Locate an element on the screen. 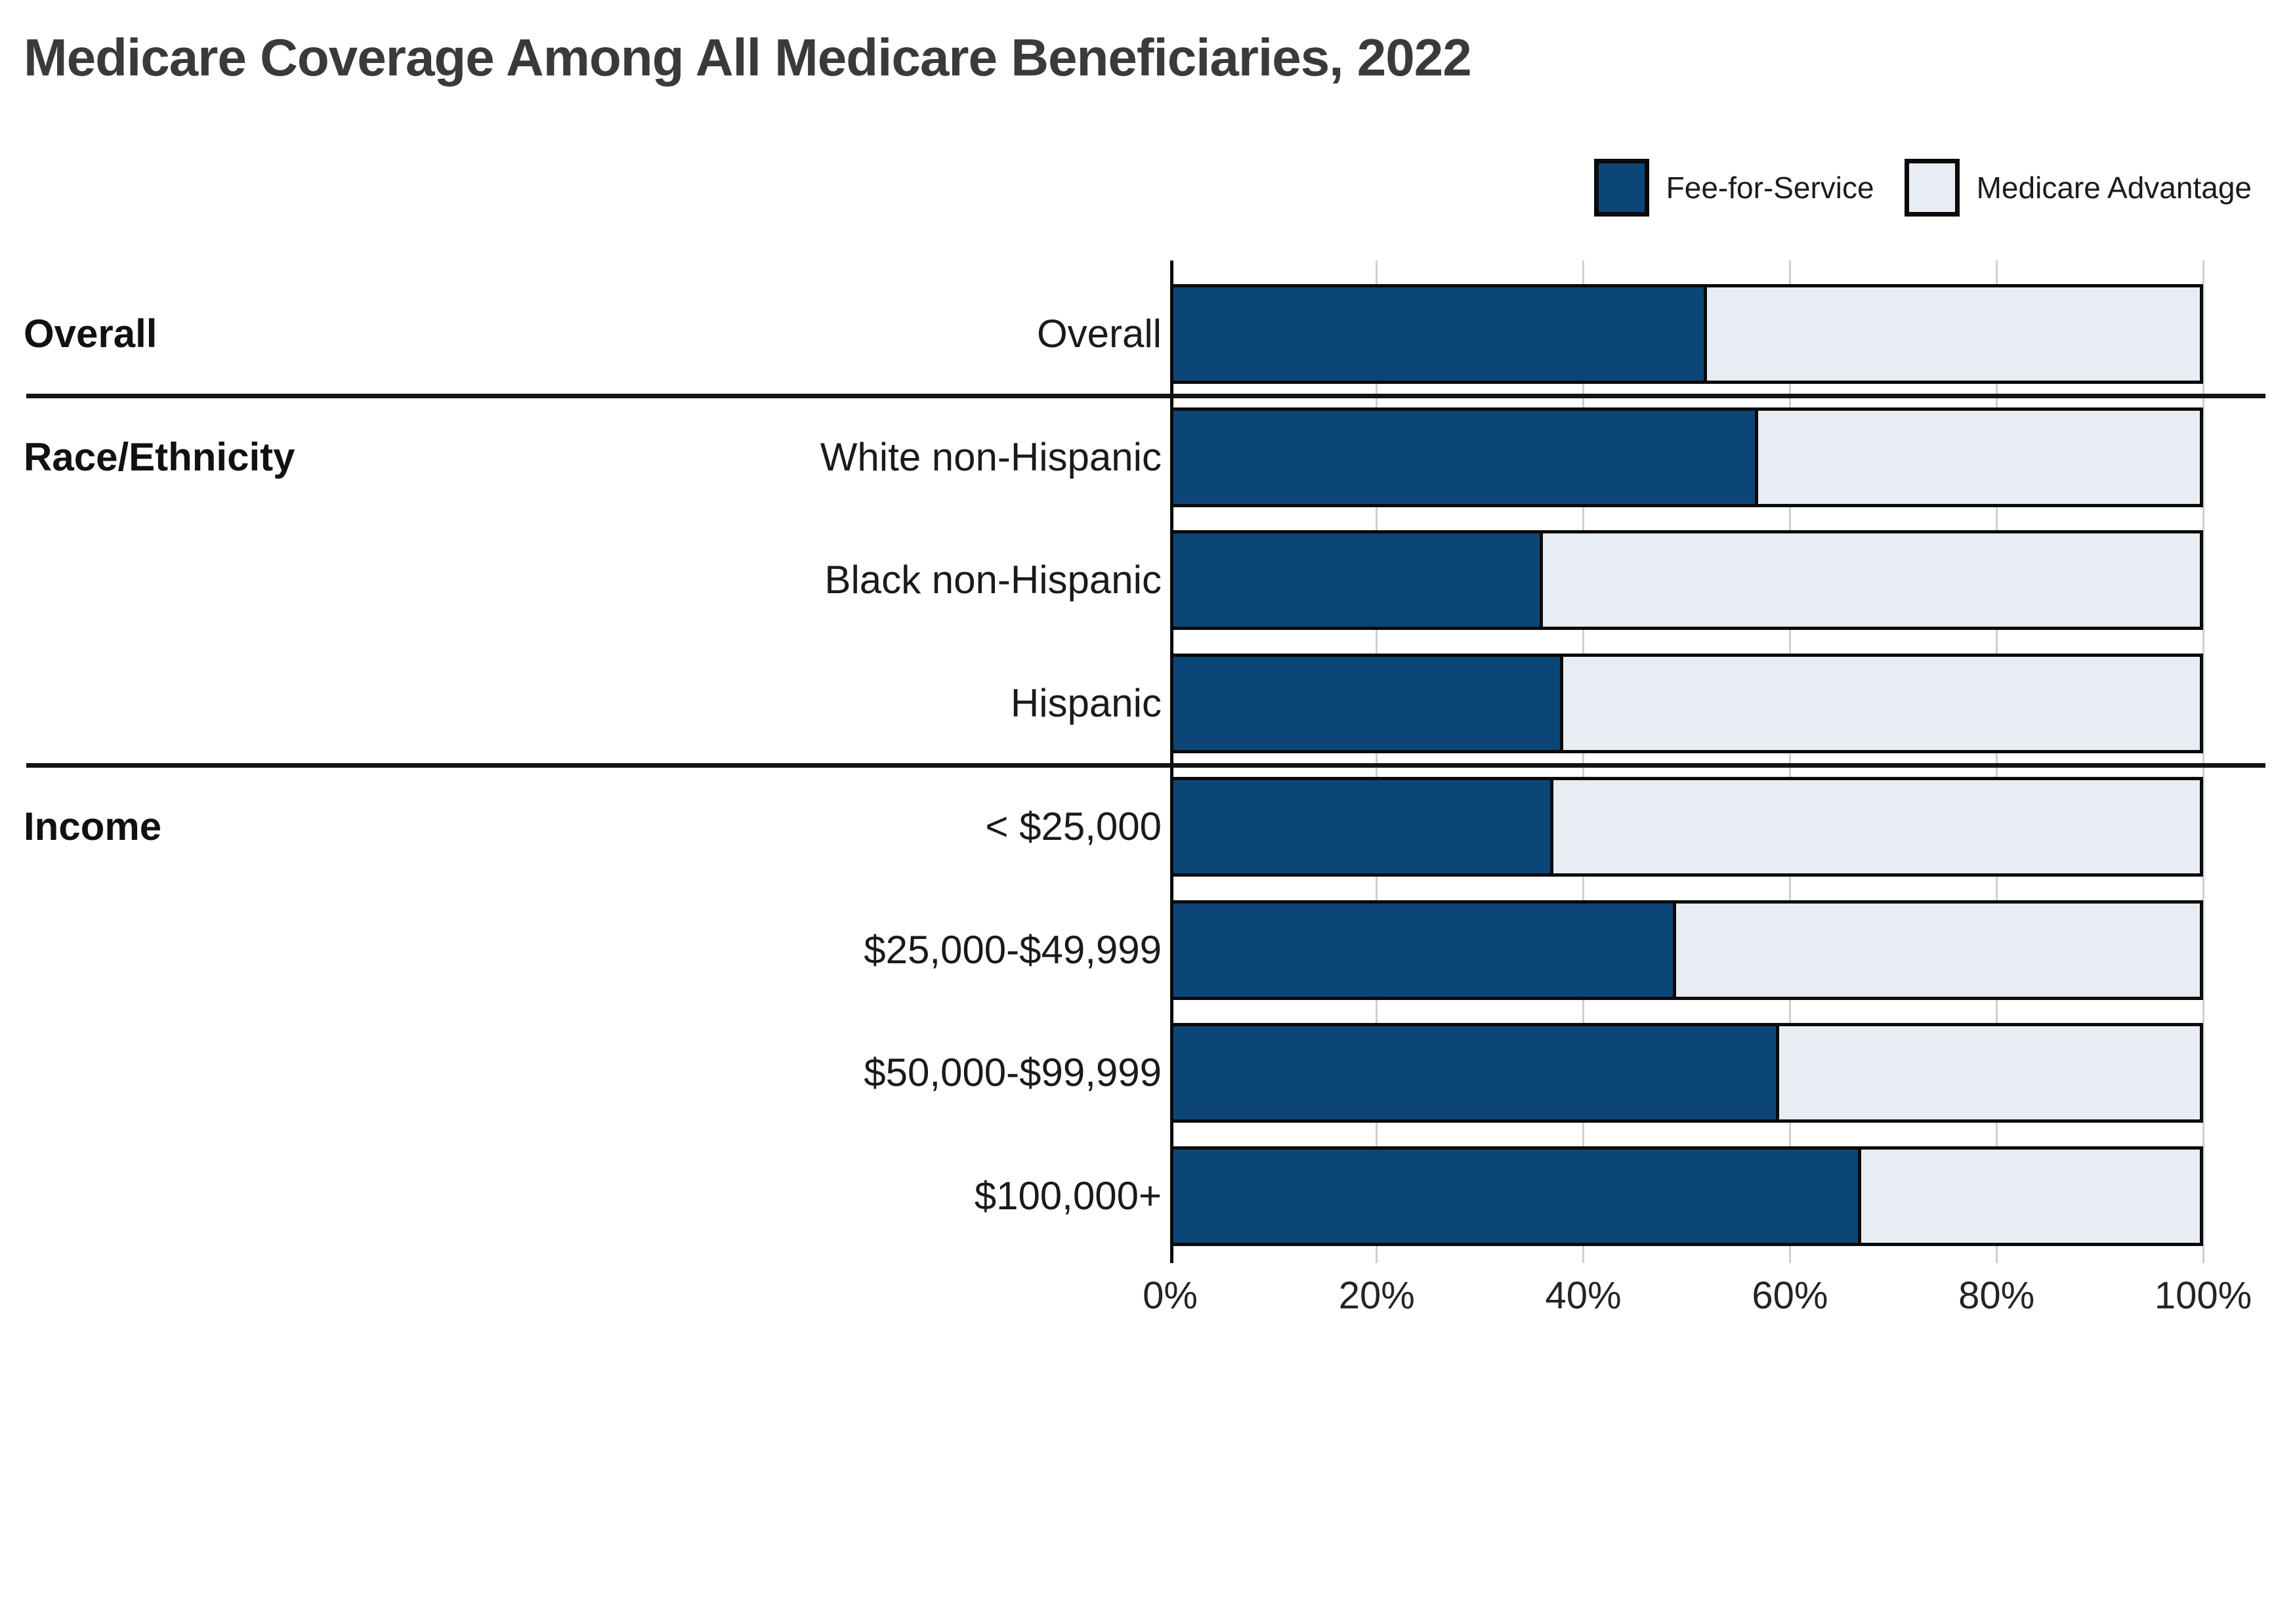 The height and width of the screenshot is (1624, 2274). category-label: Overall is located at coordinates (1099, 334).